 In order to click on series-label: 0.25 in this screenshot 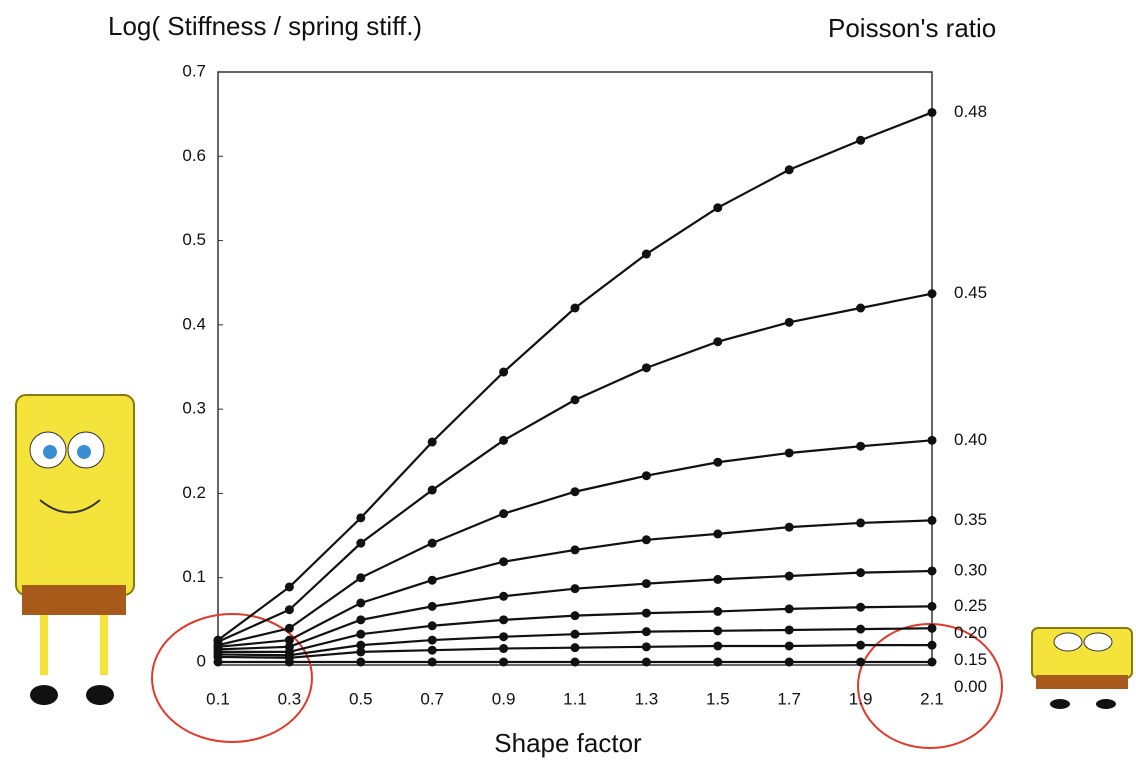, I will do `click(970, 605)`.